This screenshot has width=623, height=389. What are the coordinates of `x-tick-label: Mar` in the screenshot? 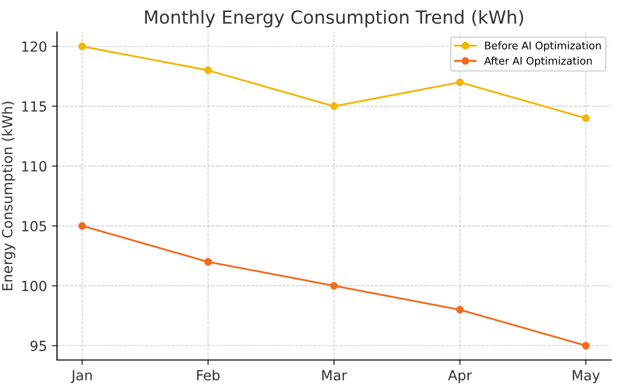 It's located at (335, 375).